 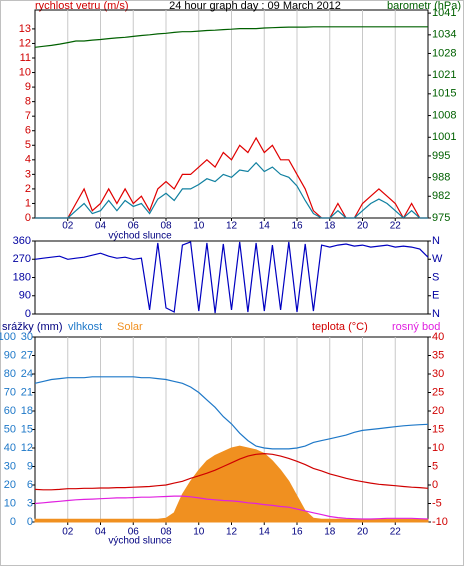 I want to click on y-tick-label: 1015, so click(x=444, y=94).